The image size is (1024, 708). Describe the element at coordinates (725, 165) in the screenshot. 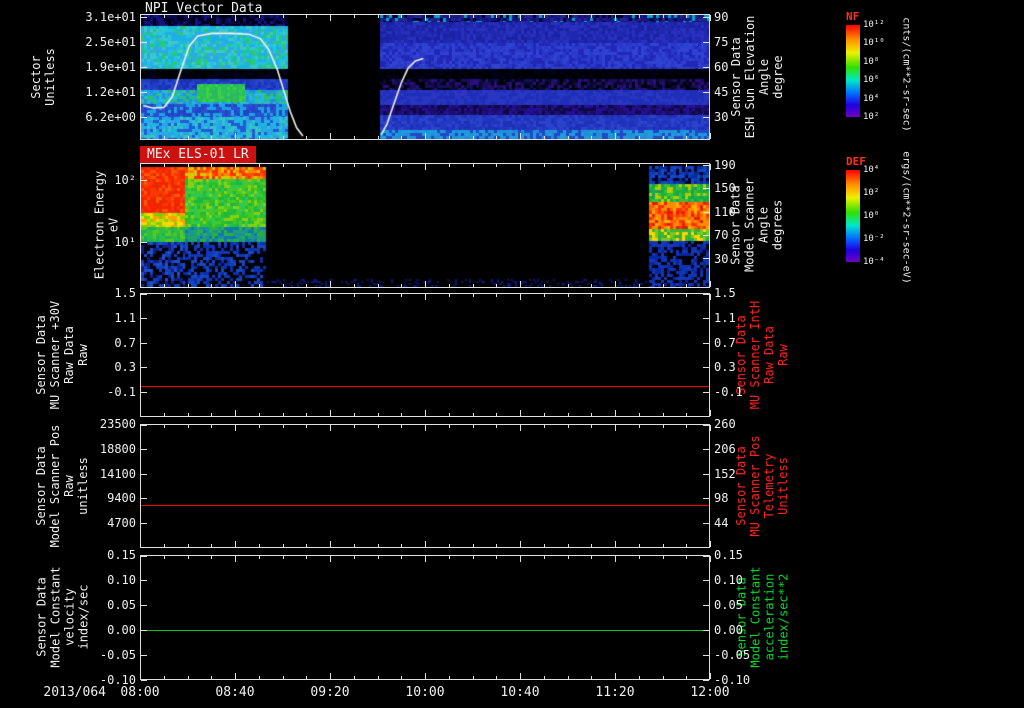

I see `tick-label: 190` at that location.